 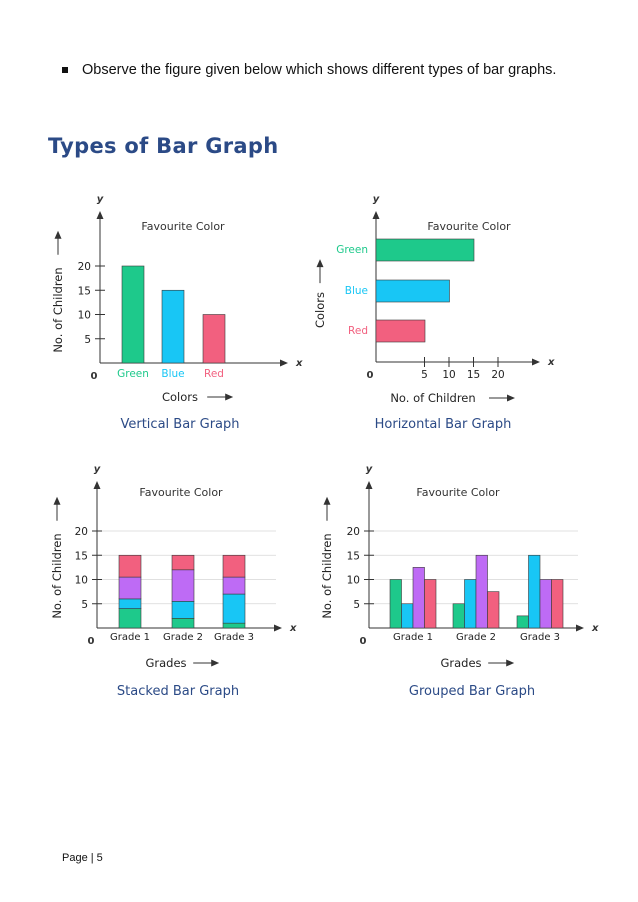 I want to click on y-tick-label: Blue, so click(x=356, y=291).